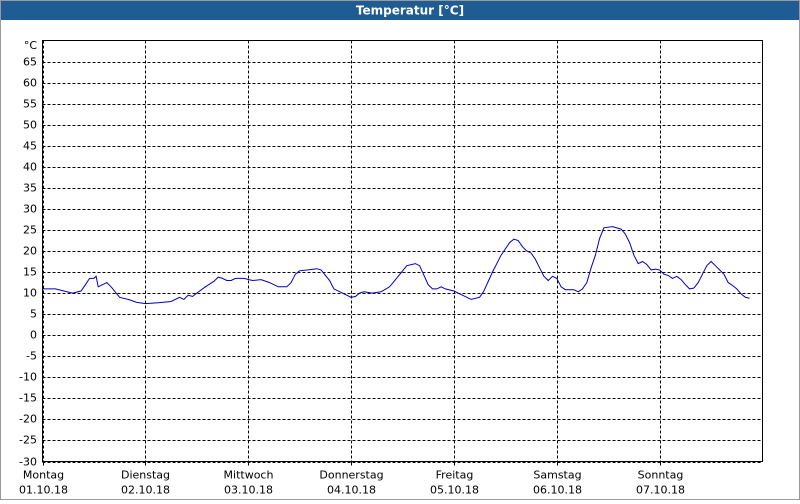 The height and width of the screenshot is (504, 800). What do you see at coordinates (30, 188) in the screenshot?
I see `y-tick-label: 35` at bounding box center [30, 188].